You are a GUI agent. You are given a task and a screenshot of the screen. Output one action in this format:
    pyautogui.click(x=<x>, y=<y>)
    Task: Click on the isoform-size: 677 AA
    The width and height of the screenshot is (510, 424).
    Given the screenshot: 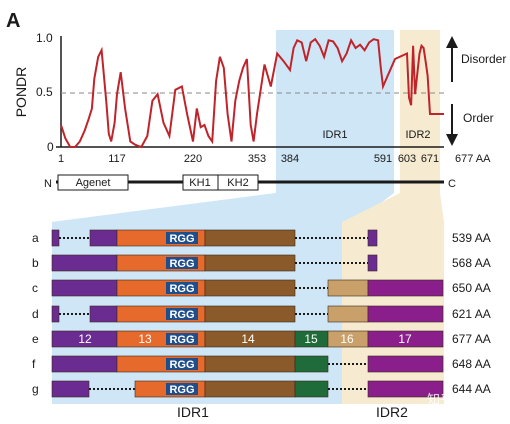 What is the action you would take?
    pyautogui.click(x=471, y=339)
    